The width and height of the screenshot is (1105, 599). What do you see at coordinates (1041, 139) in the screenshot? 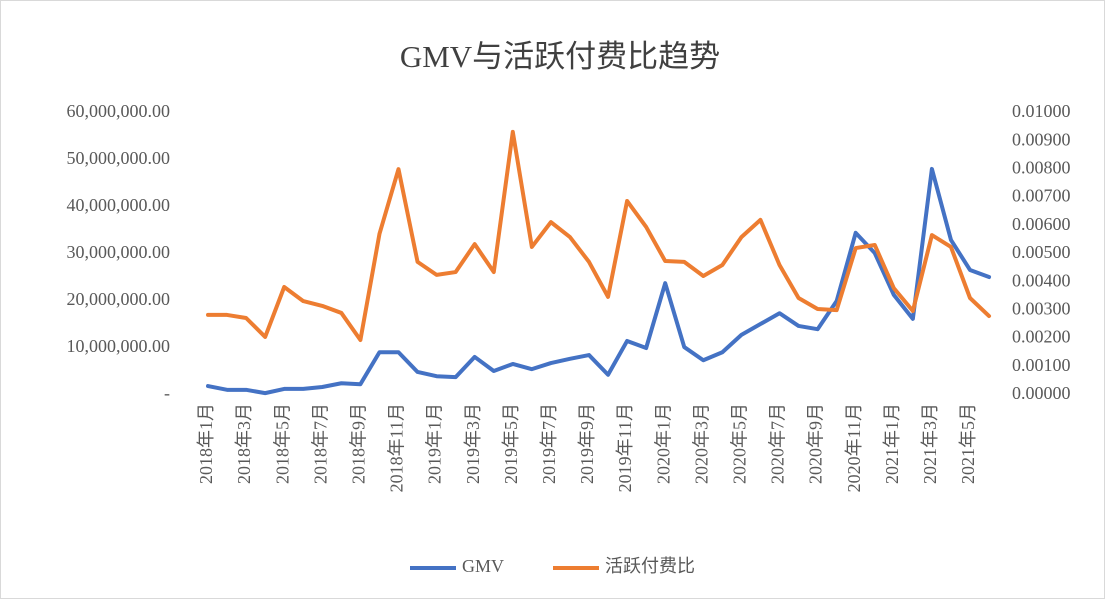
I see `y2-tick-label: 0.00900` at bounding box center [1041, 139].